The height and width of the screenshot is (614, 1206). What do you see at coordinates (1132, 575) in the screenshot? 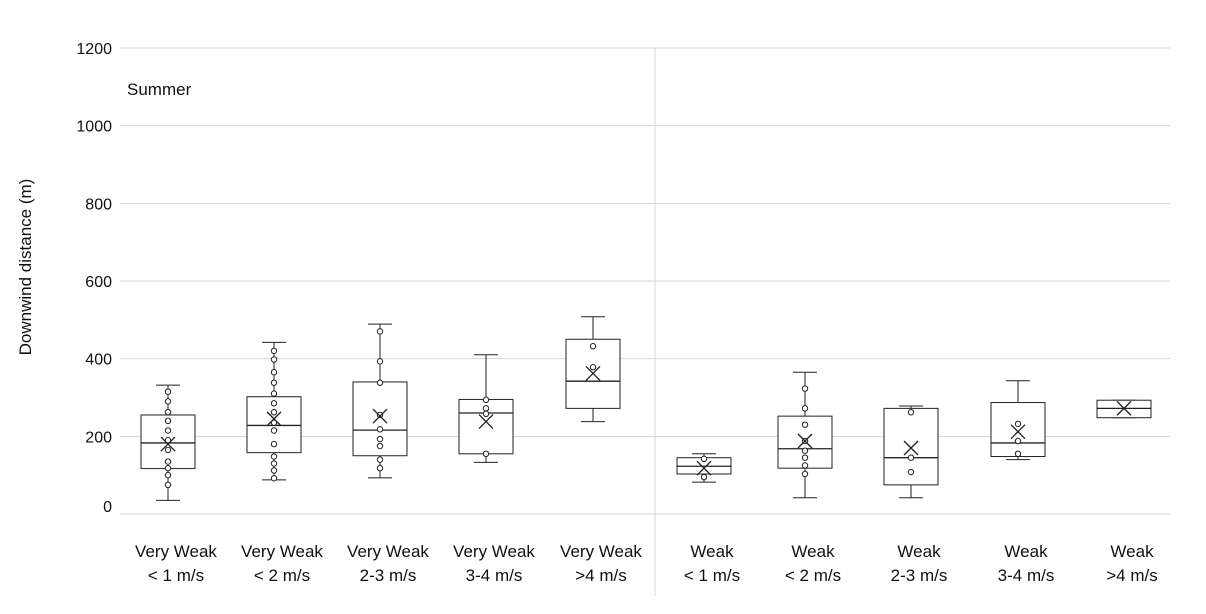
I see `category-label-line2: >4 m/s` at bounding box center [1132, 575].